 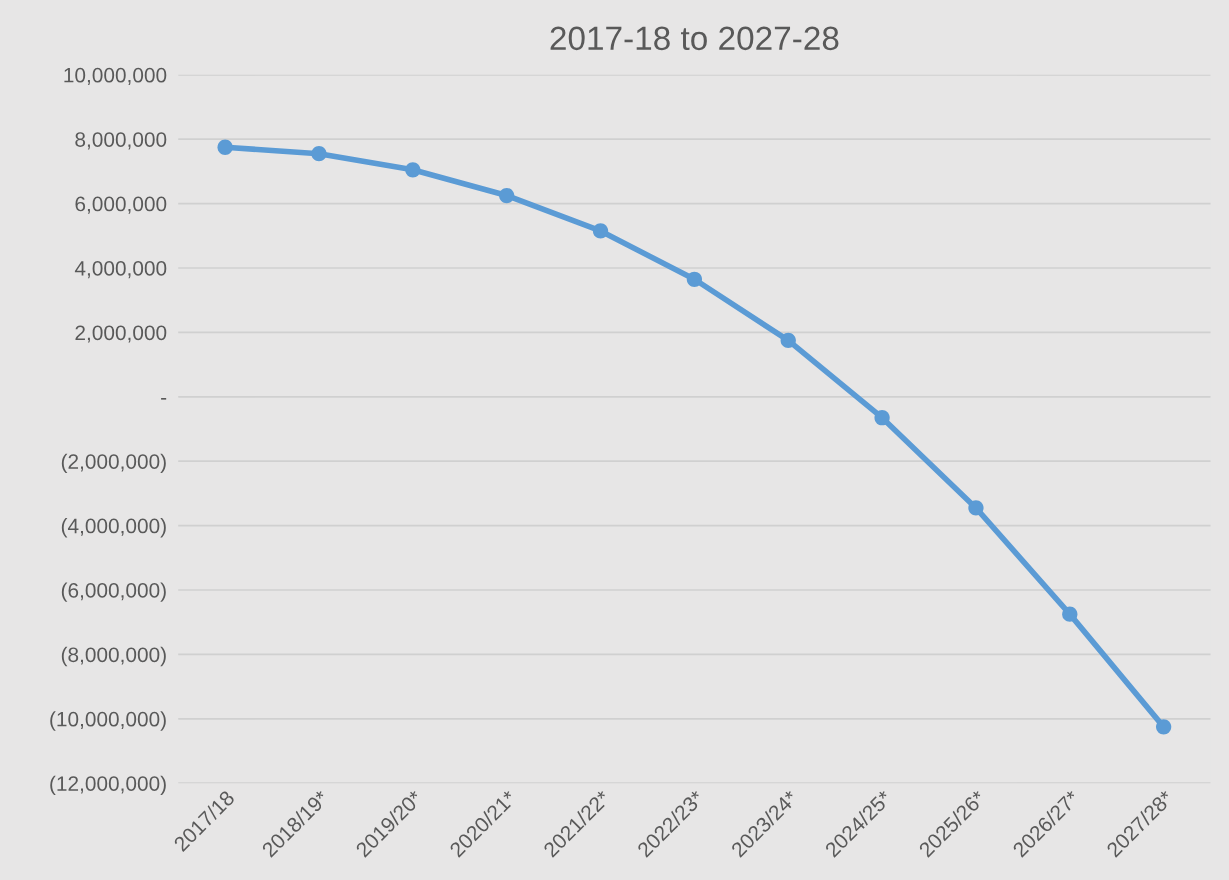 I want to click on chart-title: 2017-18 to 2027-28, so click(x=694, y=38).